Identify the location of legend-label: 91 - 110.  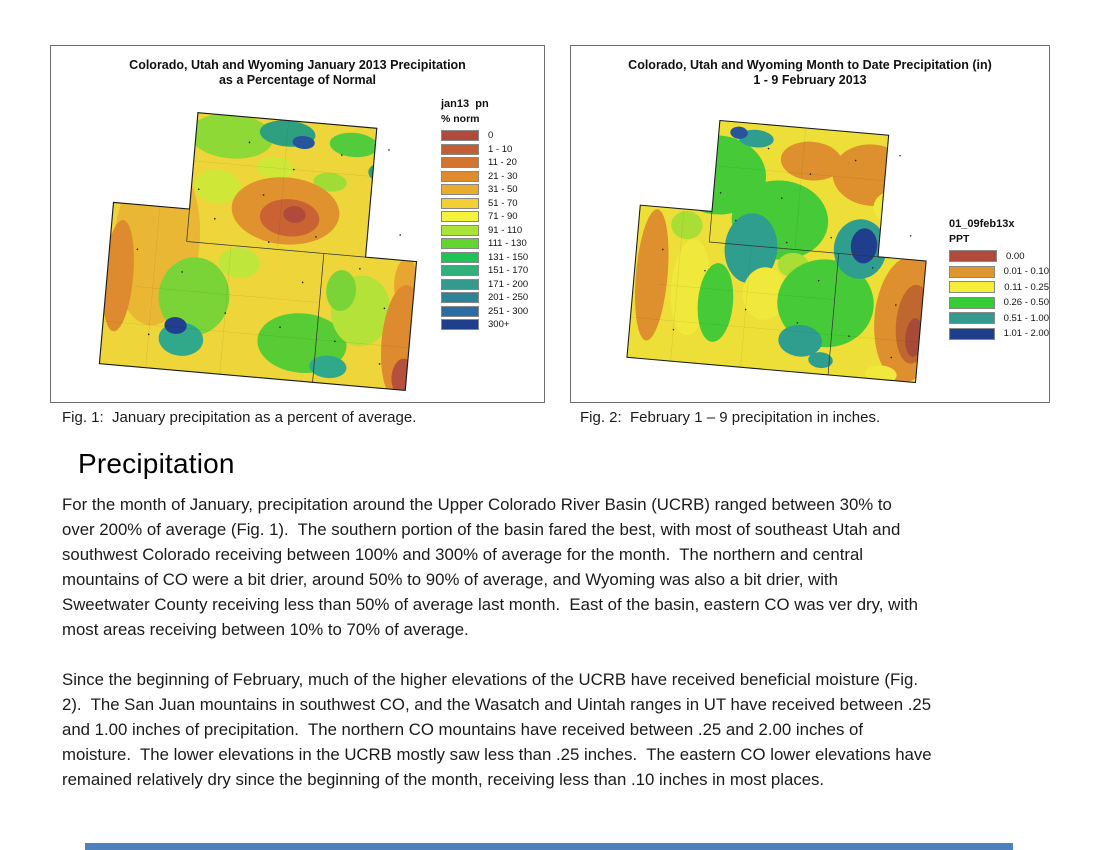
(505, 230).